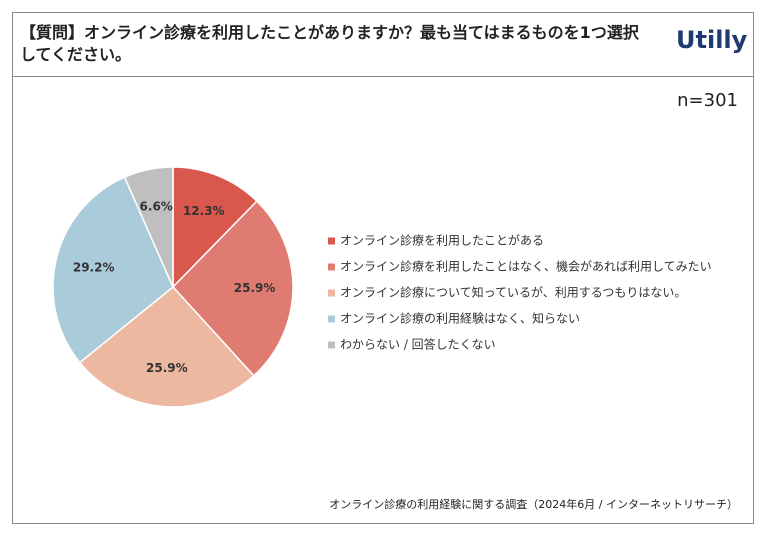 This screenshot has width=768, height=535. What do you see at coordinates (460, 318) in the screenshot?
I see `legend-label: オンライン診療の利用経験はなく、知らない` at bounding box center [460, 318].